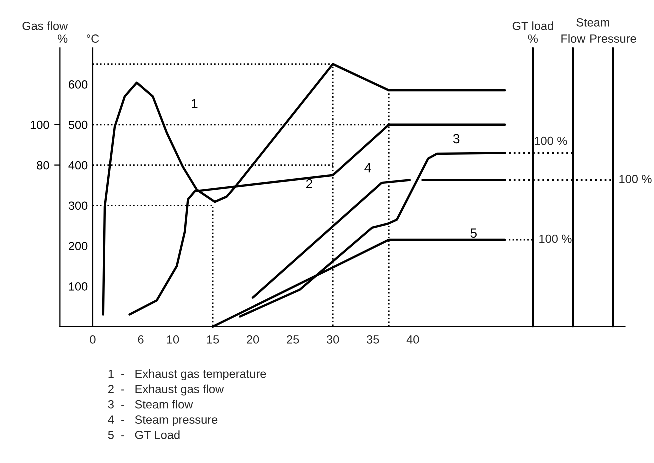 The image size is (654, 463). Describe the element at coordinates (473, 233) in the screenshot. I see `series-label: 5` at that location.